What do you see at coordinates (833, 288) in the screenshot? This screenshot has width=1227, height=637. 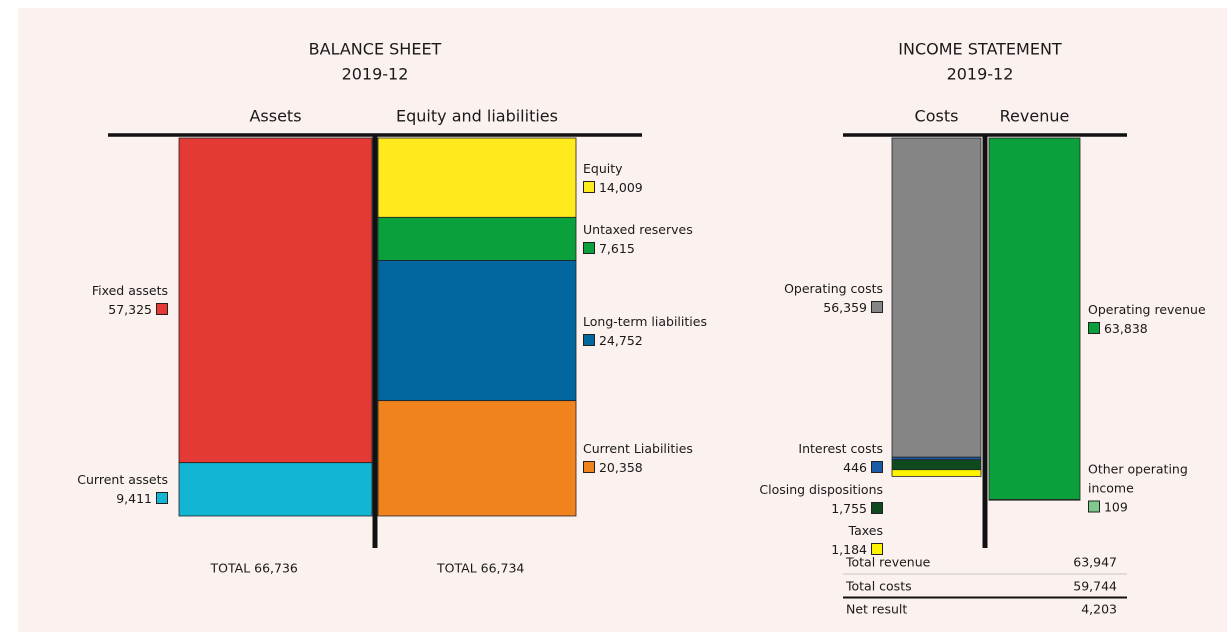 I see `segment-name: Operating costs` at bounding box center [833, 288].